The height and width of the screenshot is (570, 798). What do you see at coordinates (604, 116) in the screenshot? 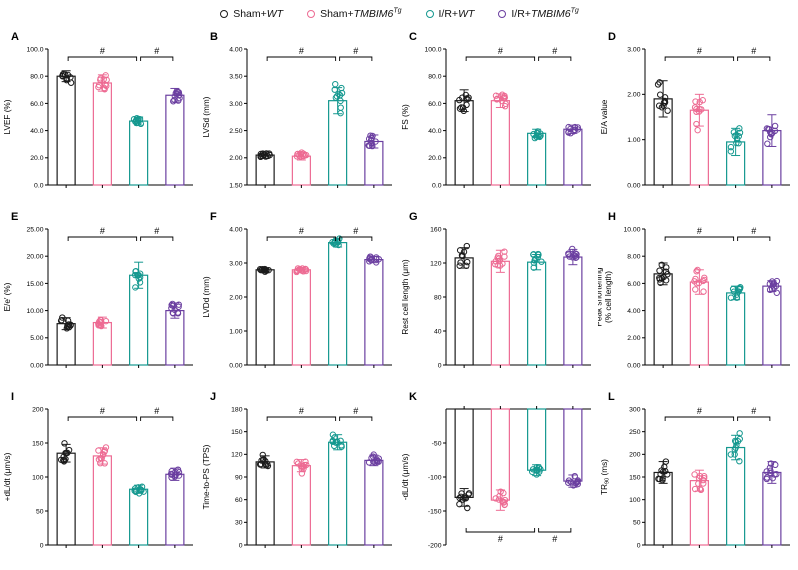
I see `y-axis-label: E/A value` at bounding box center [604, 116].